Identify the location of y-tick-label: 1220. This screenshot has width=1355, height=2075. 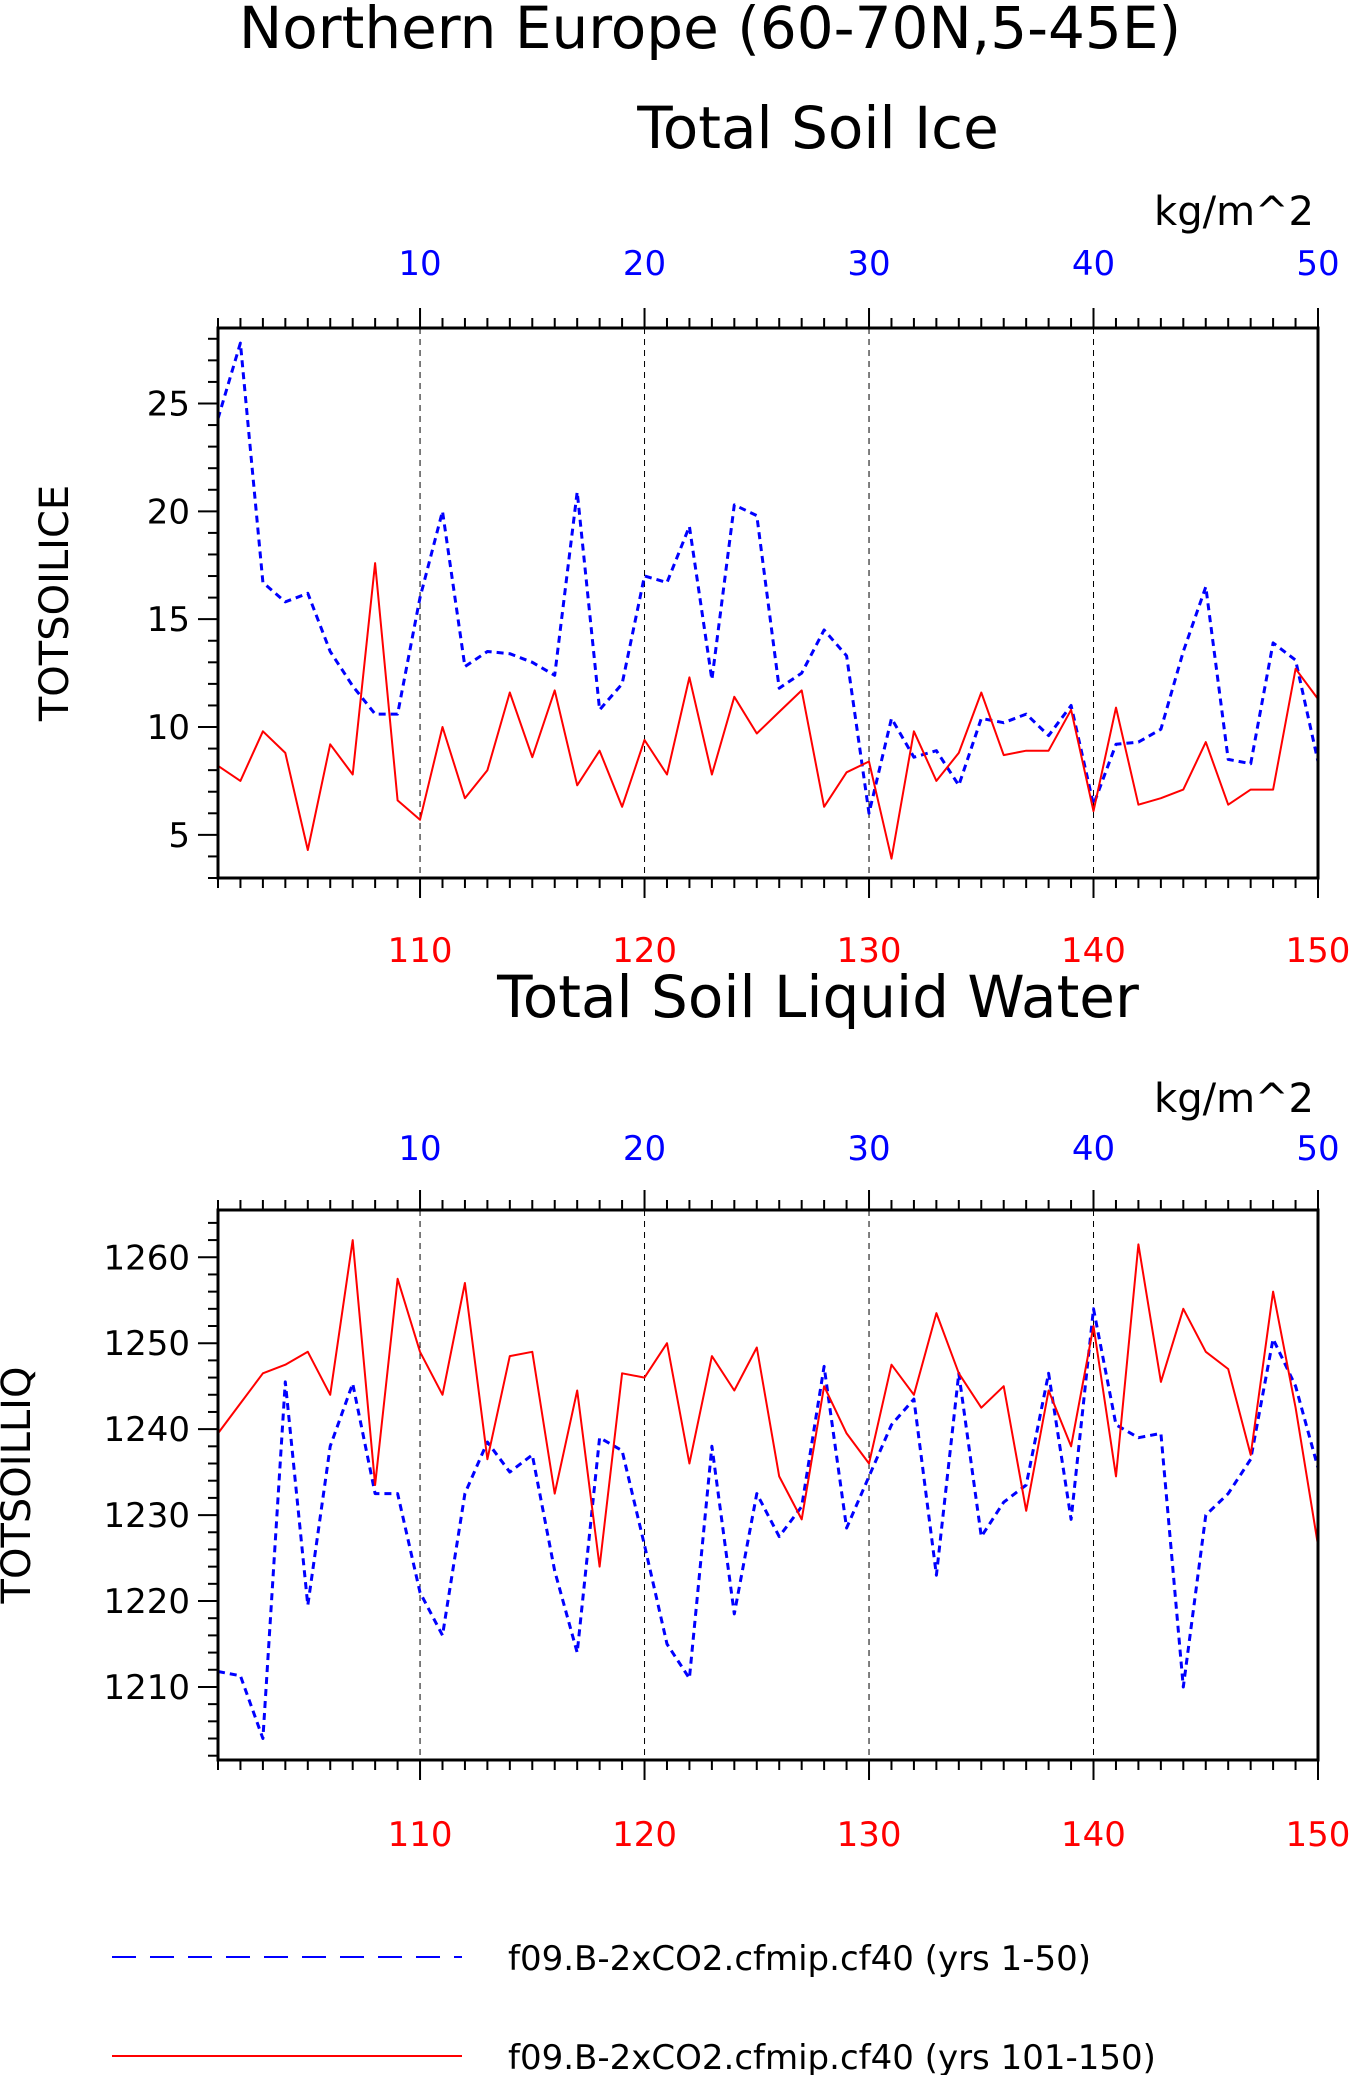
(146, 1602).